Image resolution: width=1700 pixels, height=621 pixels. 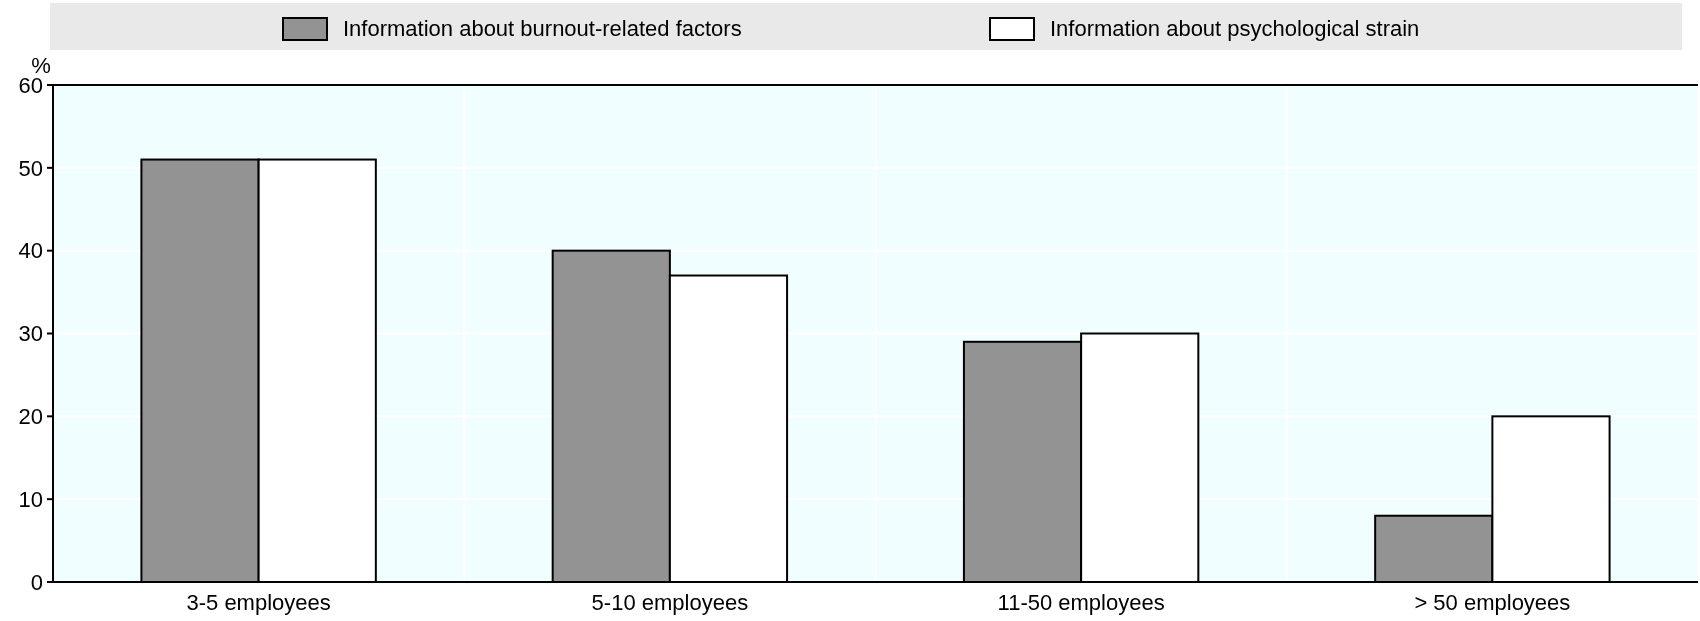 I want to click on y-tick-label: 30, so click(x=30, y=334).